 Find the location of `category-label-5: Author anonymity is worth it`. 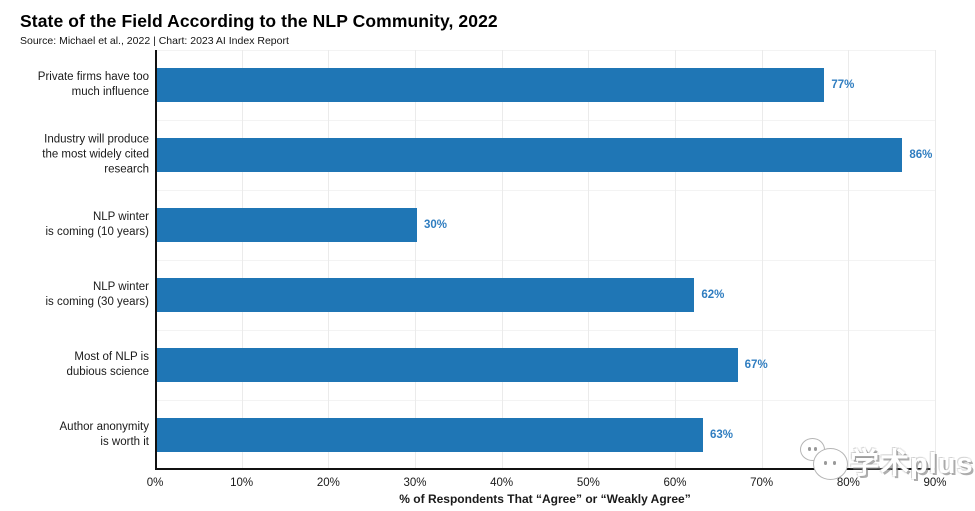

category-label-5: Author anonymity is worth it is located at coordinates (104, 434).